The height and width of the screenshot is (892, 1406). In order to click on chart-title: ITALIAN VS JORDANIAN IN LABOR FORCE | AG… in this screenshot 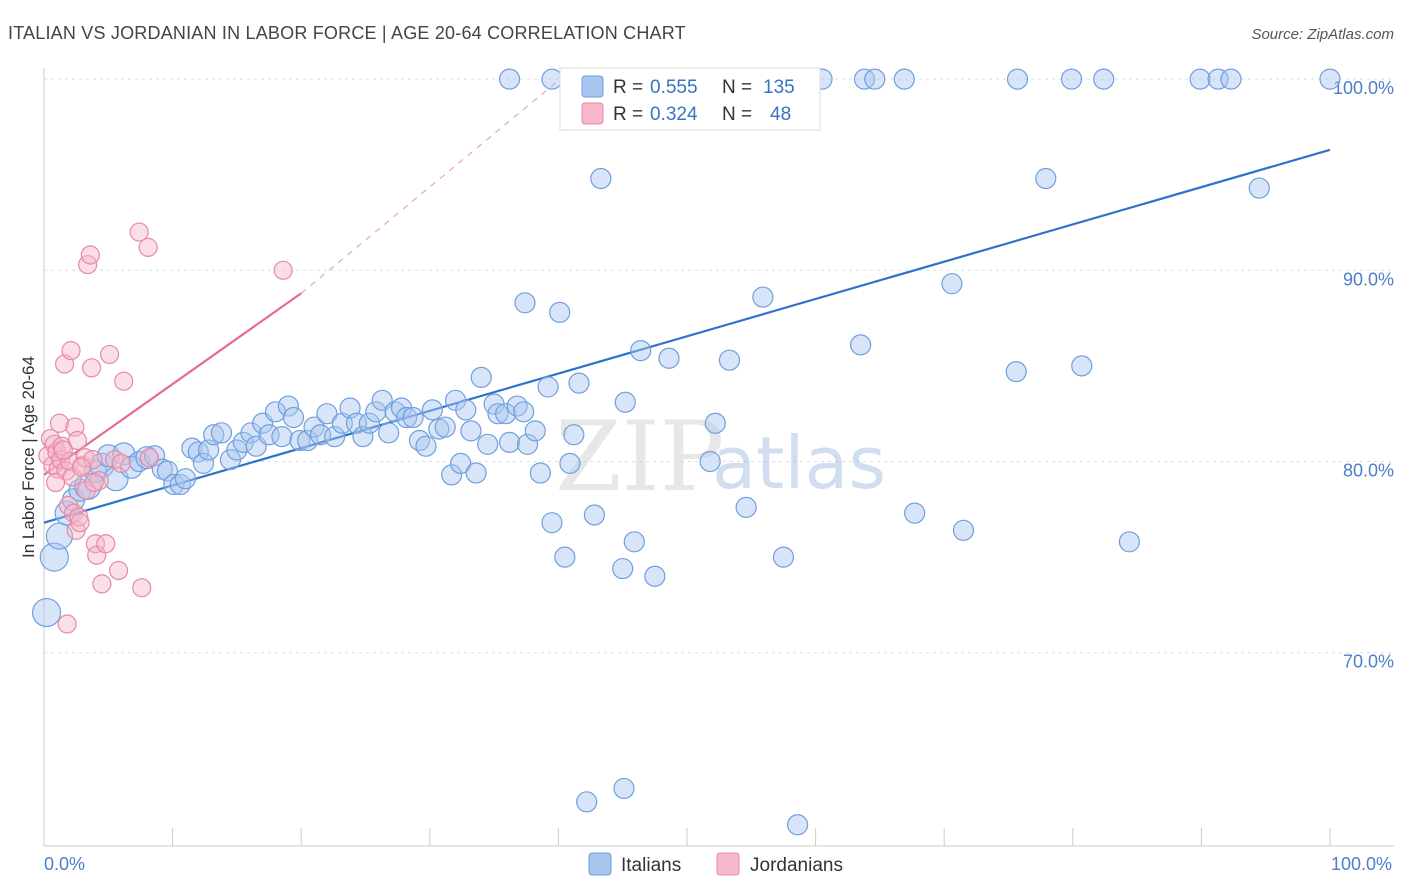, I will do `click(347, 33)`.